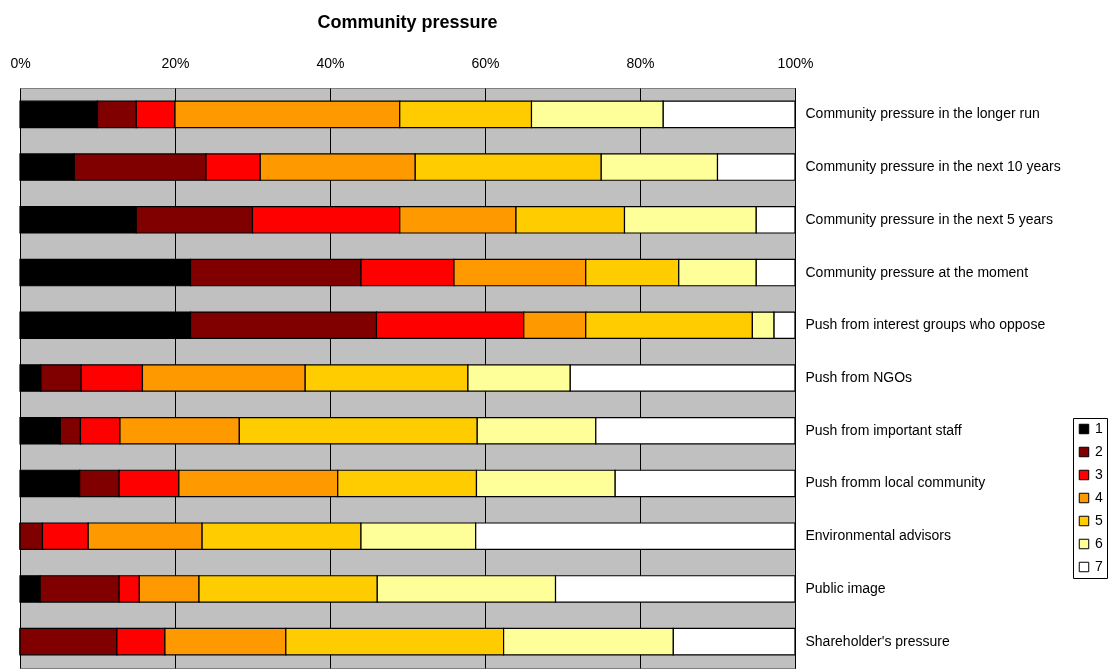  I want to click on x-tick-label: 40%, so click(330, 62).